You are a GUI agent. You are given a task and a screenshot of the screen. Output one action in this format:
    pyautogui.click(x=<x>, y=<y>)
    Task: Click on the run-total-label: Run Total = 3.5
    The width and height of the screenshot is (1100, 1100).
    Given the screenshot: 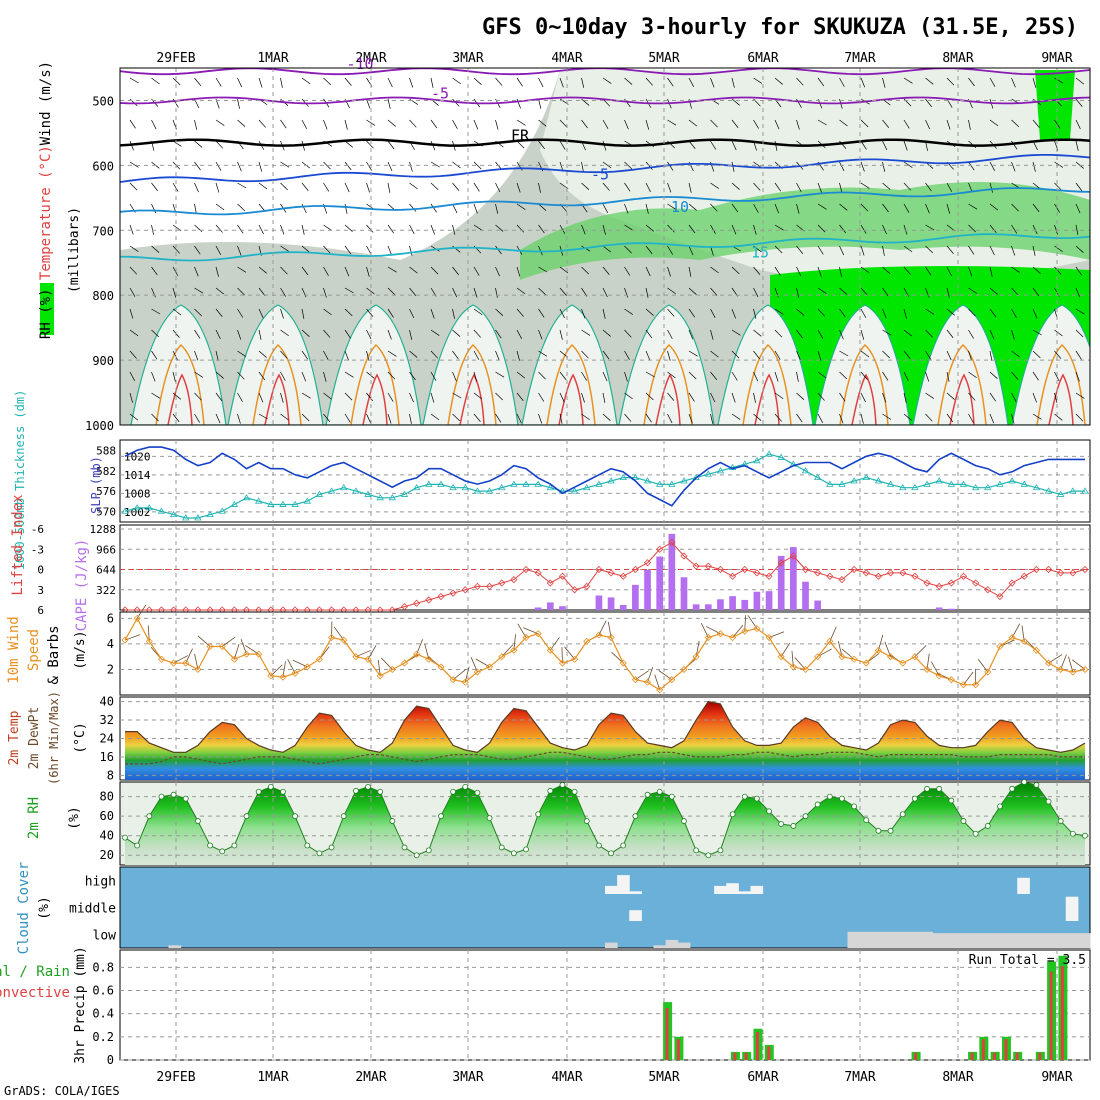 What is the action you would take?
    pyautogui.click(x=1027, y=960)
    